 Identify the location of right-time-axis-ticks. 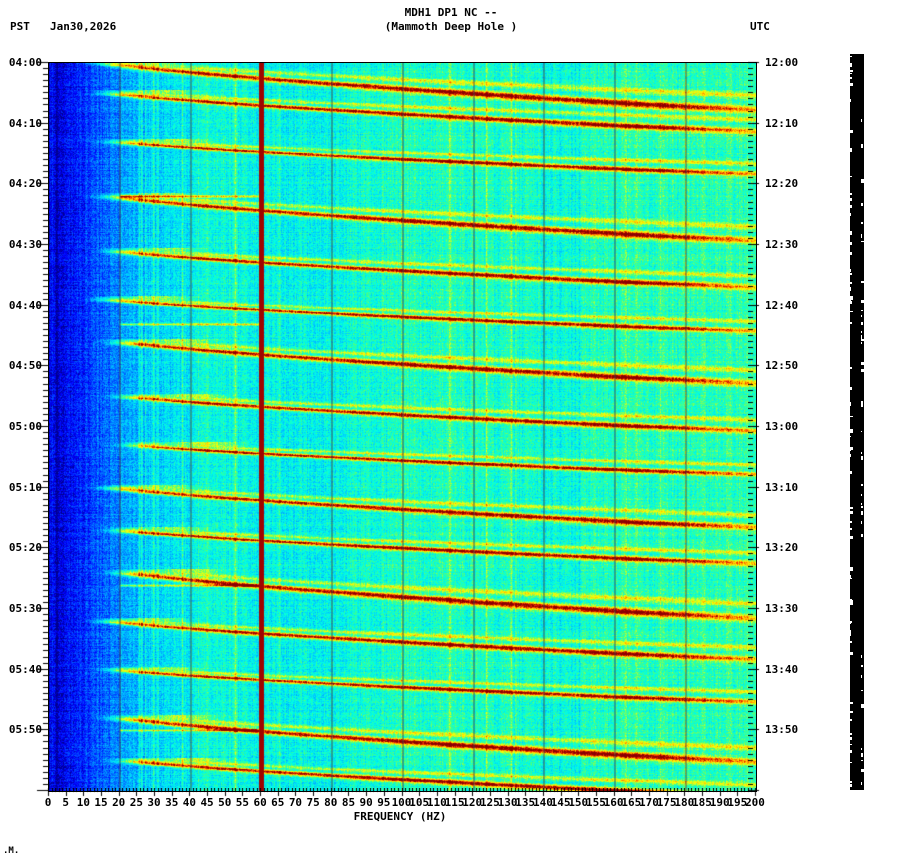
(761, 427).